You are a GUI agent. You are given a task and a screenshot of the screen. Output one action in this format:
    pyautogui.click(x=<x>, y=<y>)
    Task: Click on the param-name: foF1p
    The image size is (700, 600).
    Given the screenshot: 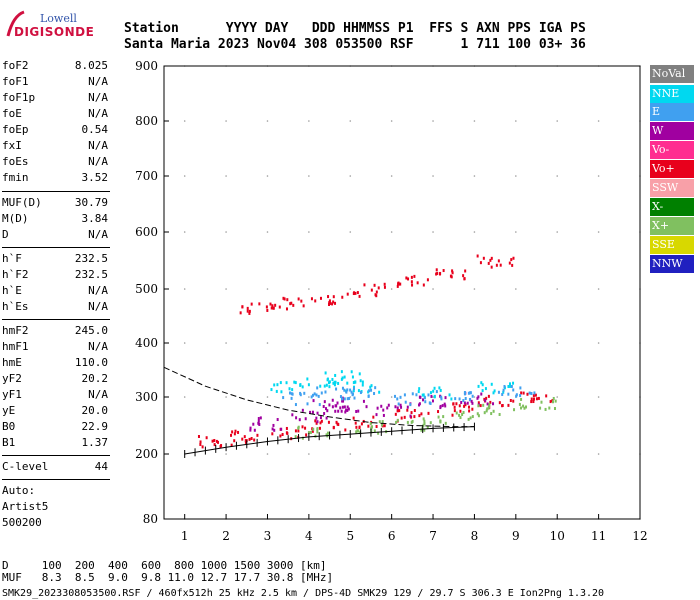 What is the action you would take?
    pyautogui.click(x=19, y=97)
    